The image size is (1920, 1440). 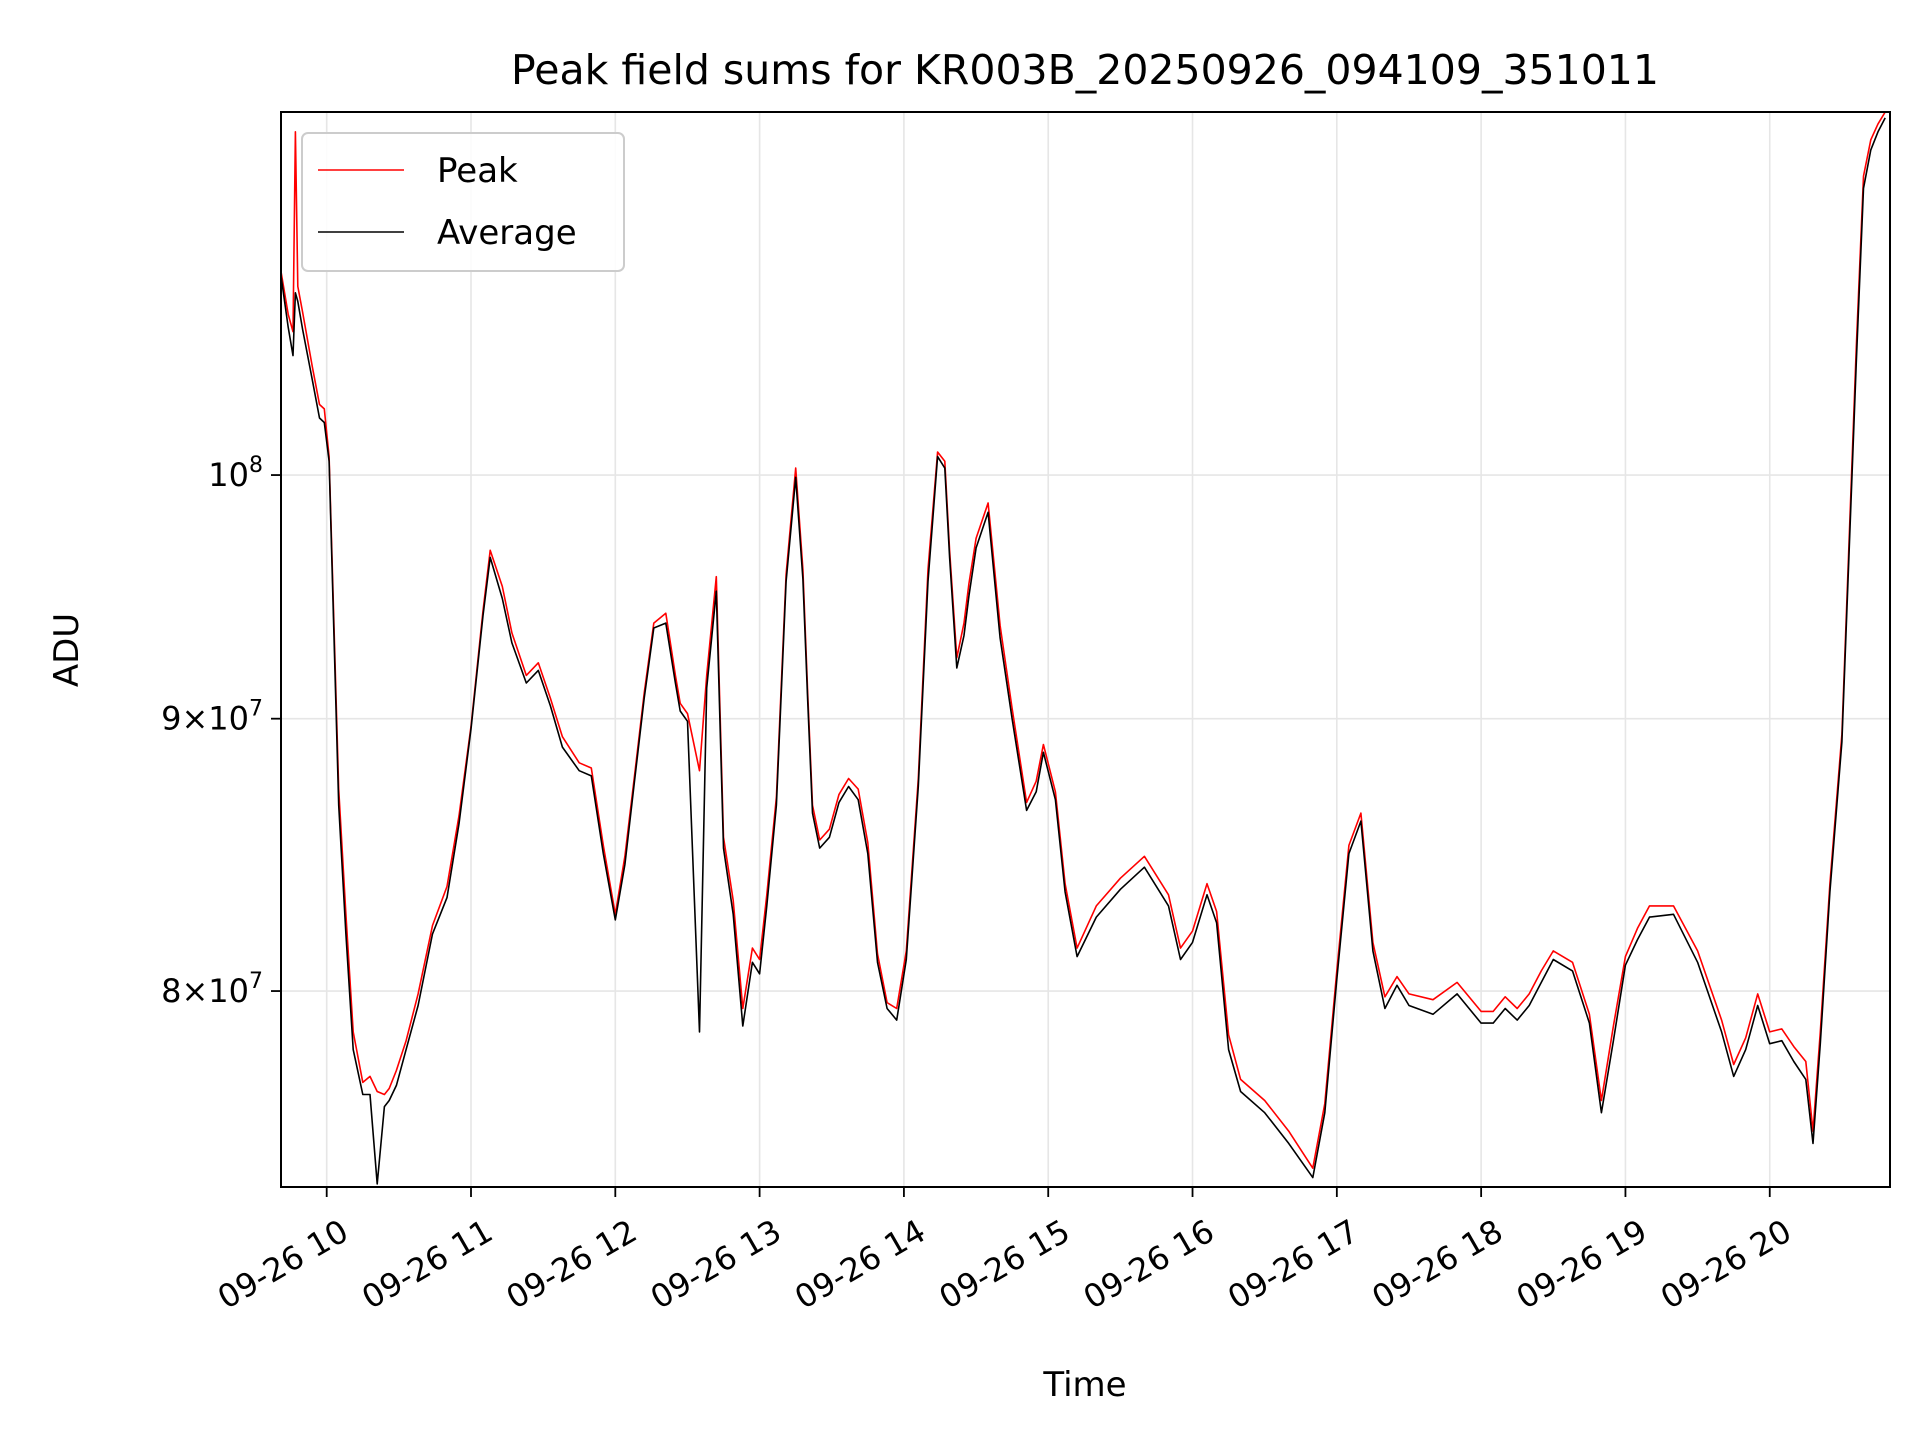 I want to click on y-axis-label: ADU, so click(x=67, y=650).